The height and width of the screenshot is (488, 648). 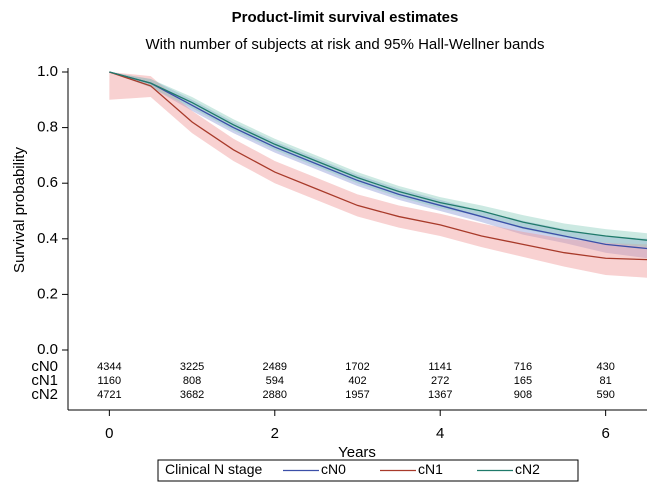 What do you see at coordinates (275, 395) in the screenshot?
I see `risk-count: 2880` at bounding box center [275, 395].